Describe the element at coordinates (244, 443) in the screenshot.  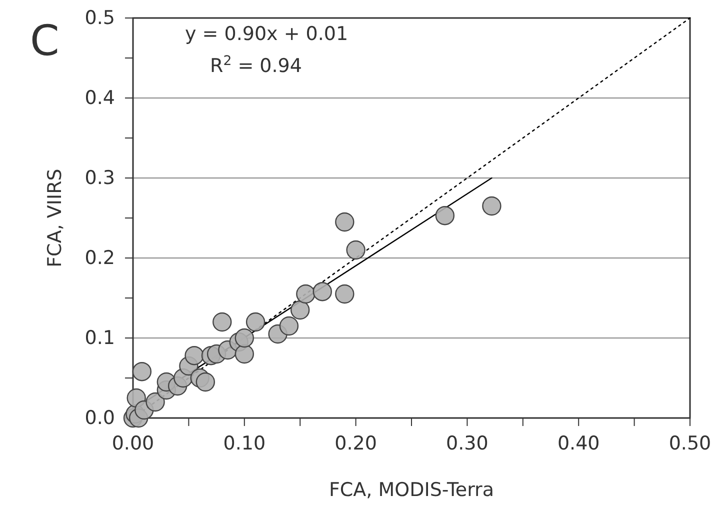
I see `x-tick-label: 0.10` at that location.